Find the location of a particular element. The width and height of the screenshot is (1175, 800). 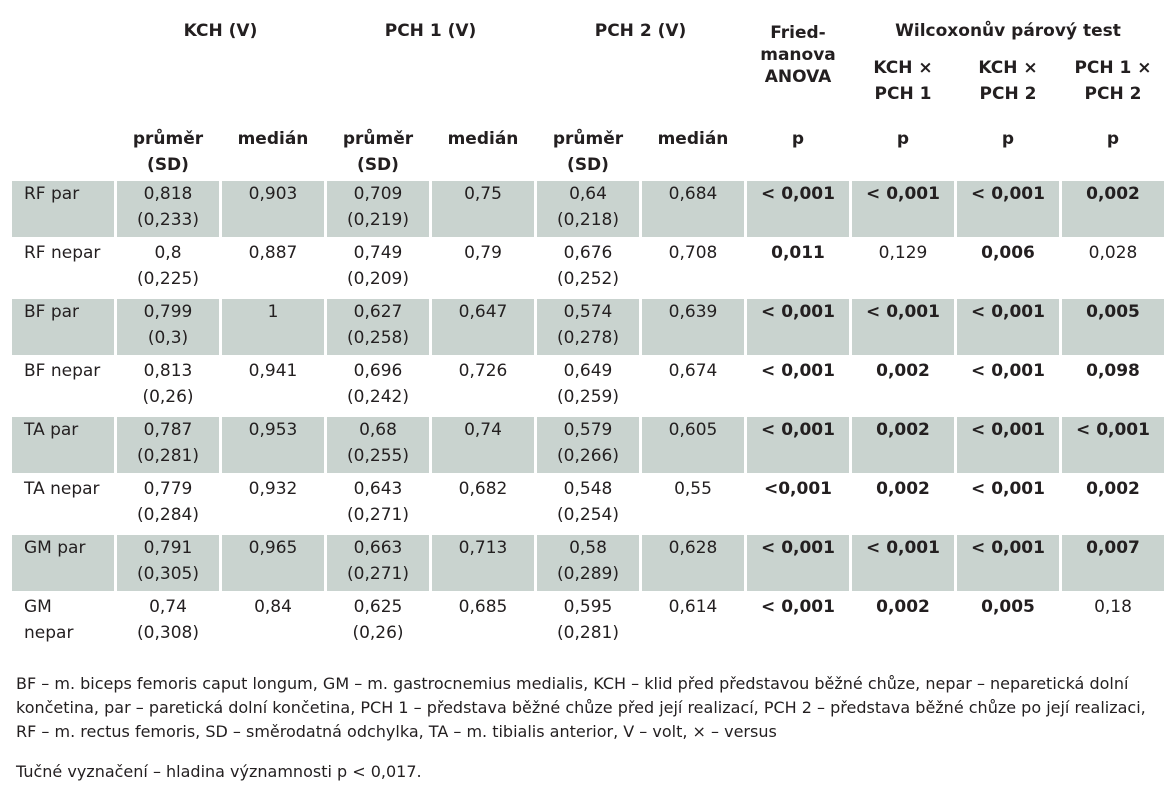

pch1-mean-cell: 0,625 (0,26) is located at coordinates (378, 620).